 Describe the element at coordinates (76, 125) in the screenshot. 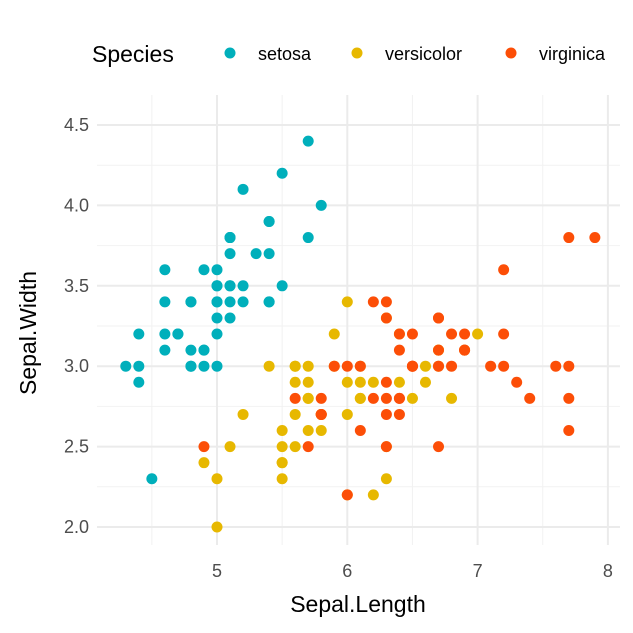

I see `y-tick-label: 4.5` at that location.